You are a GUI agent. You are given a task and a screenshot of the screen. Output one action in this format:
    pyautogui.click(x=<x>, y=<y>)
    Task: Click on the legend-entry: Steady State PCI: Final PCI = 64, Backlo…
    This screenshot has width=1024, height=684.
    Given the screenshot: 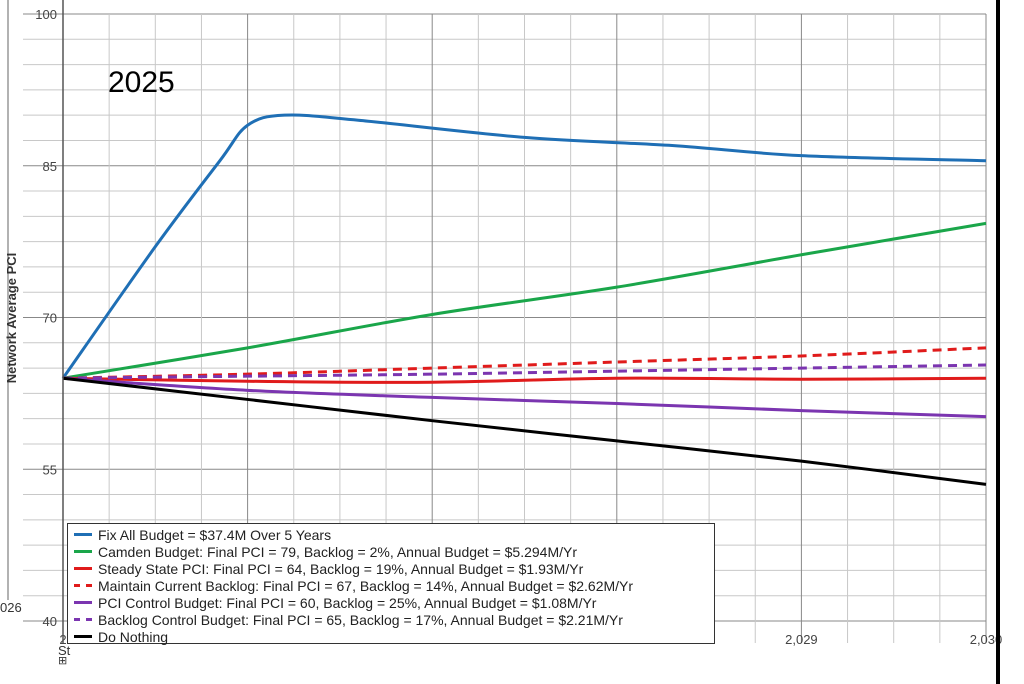 What is the action you would take?
    pyautogui.click(x=394, y=568)
    